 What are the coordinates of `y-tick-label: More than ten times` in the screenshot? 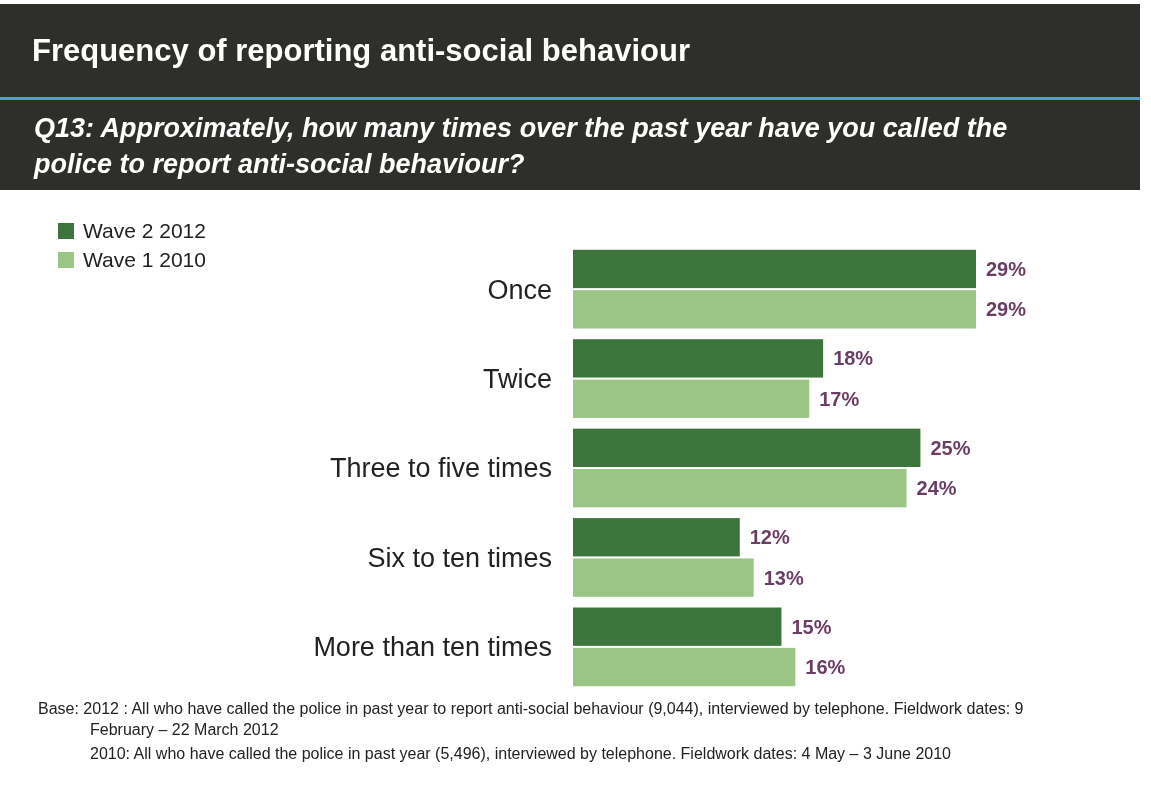 It's located at (432, 647).